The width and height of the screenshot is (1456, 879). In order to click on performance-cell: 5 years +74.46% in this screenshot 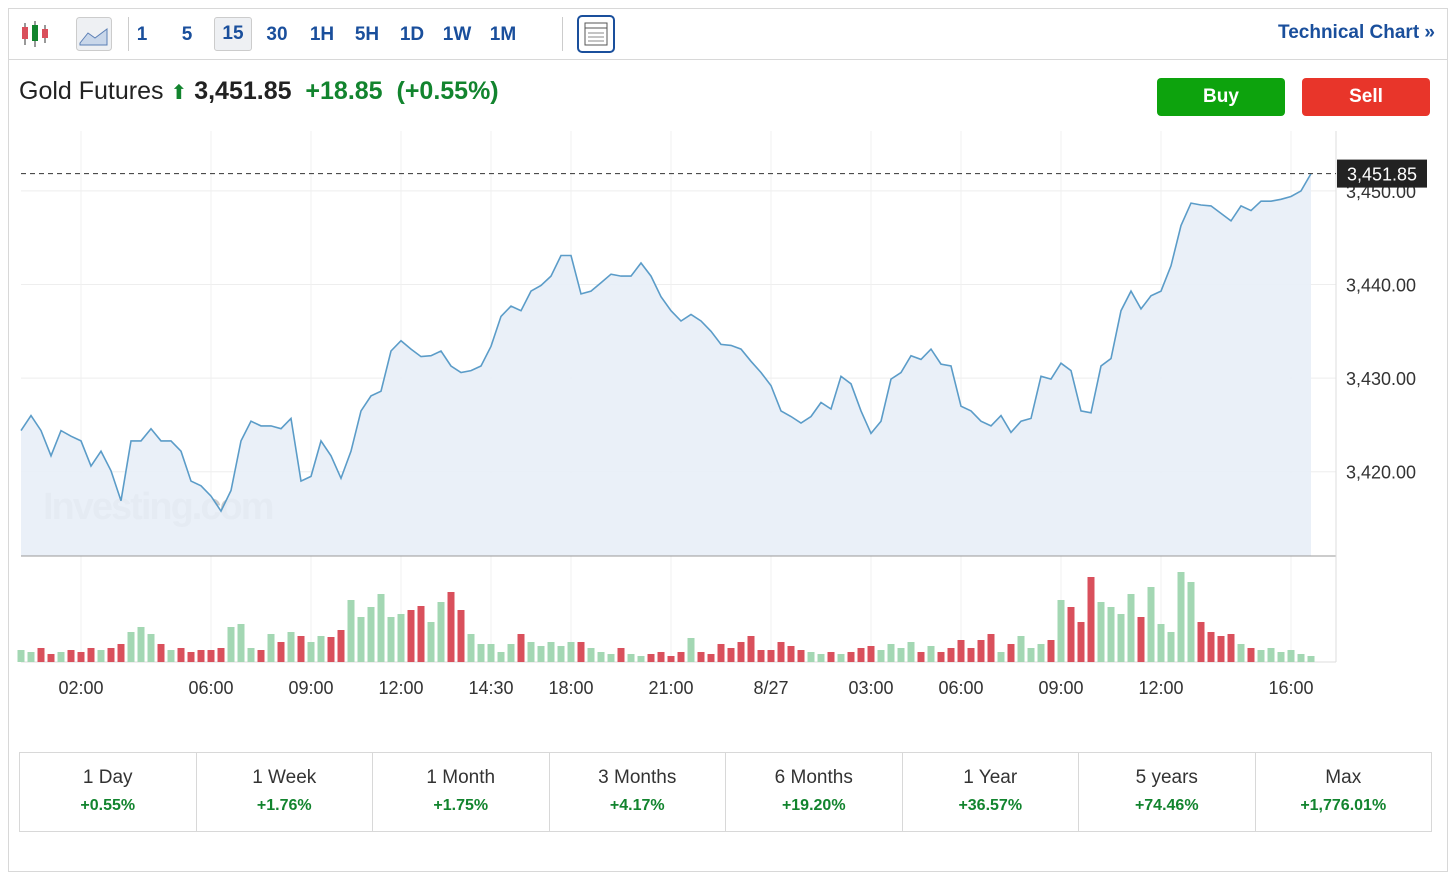, I will do `click(1166, 792)`.